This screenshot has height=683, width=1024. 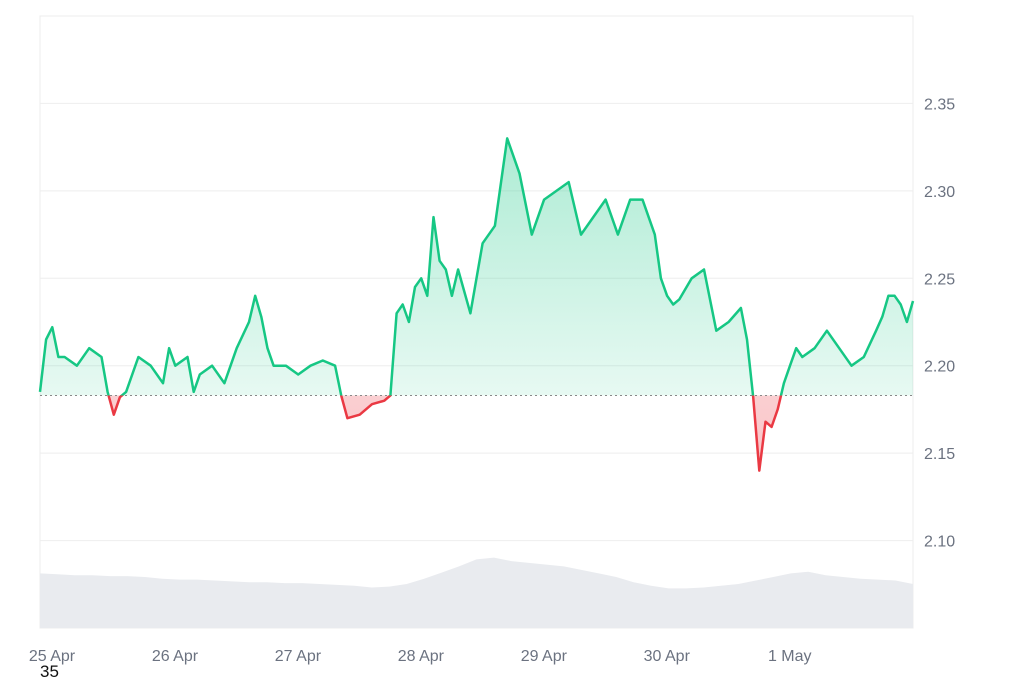 What do you see at coordinates (939, 367) in the screenshot?
I see `y-tick-label: 2.20` at bounding box center [939, 367].